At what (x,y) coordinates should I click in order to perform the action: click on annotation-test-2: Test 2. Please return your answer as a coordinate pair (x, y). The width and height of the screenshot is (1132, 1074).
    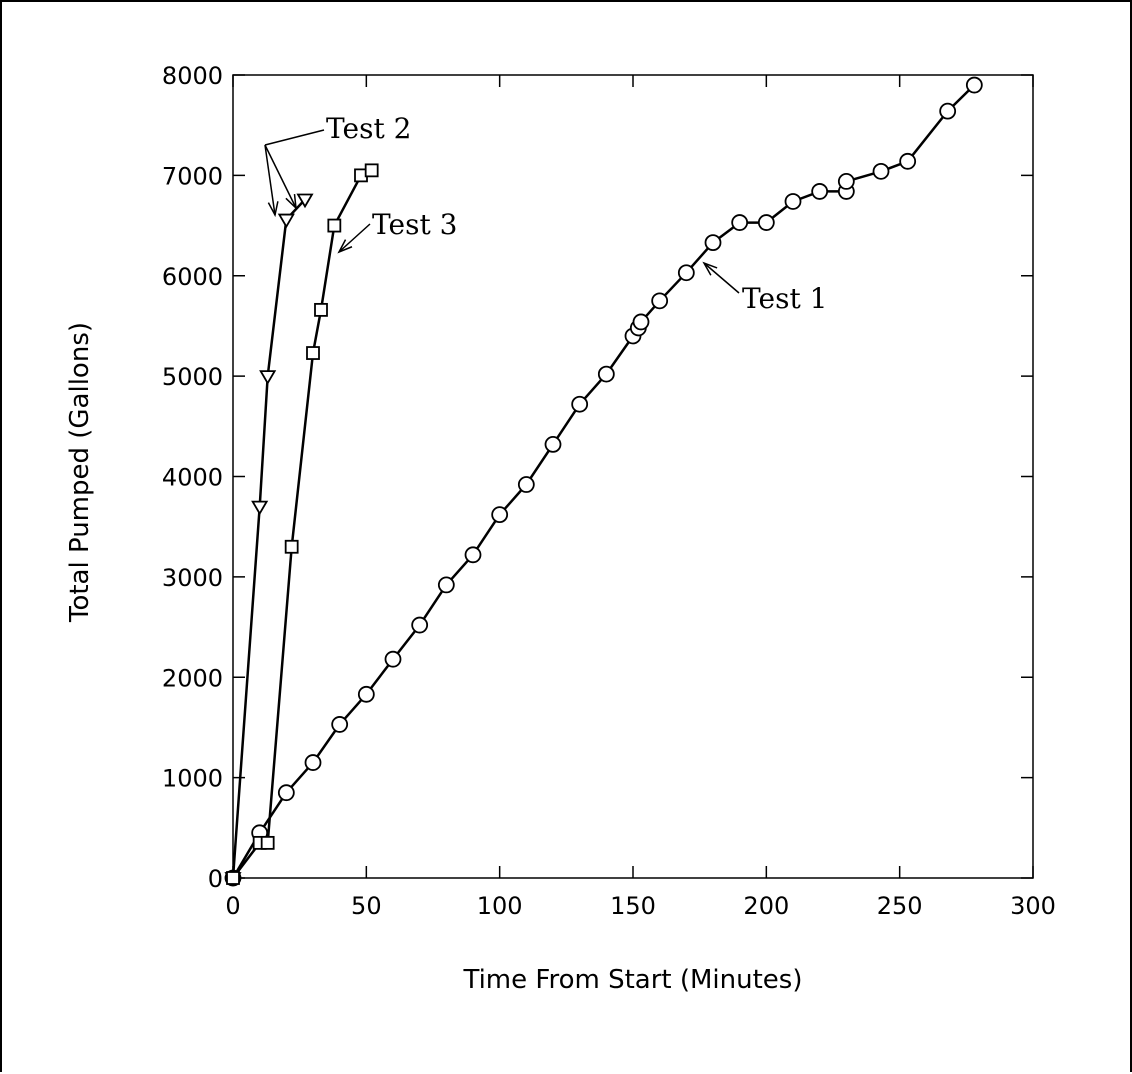
    Looking at the image, I should click on (337, 165).